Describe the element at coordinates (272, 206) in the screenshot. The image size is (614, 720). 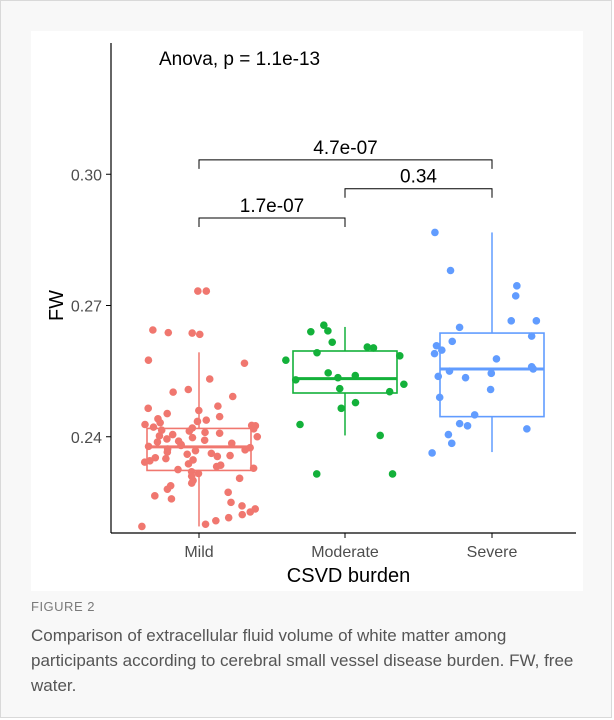
I see `p-value-label: 1.7e-07` at that location.